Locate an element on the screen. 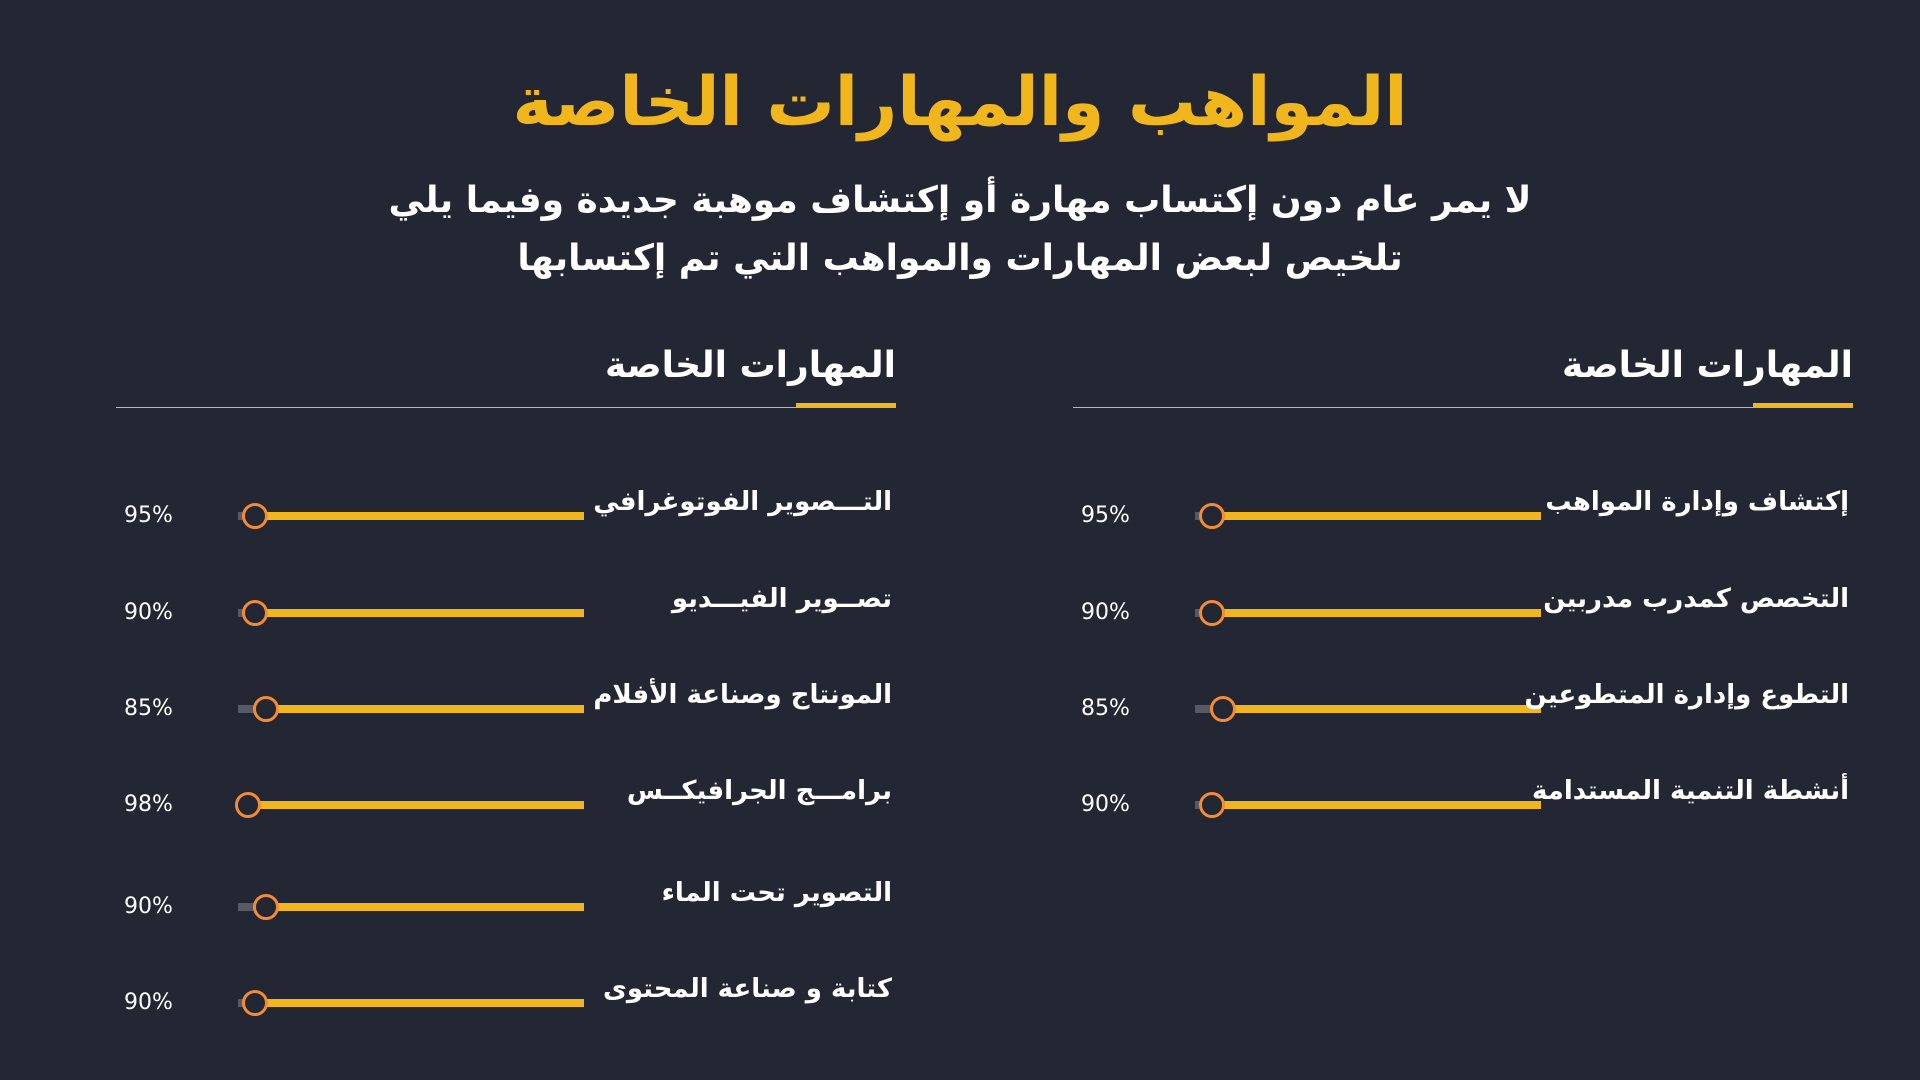  skill-row: 90% التخصص كمدرب مدربين is located at coordinates (1463, 608).